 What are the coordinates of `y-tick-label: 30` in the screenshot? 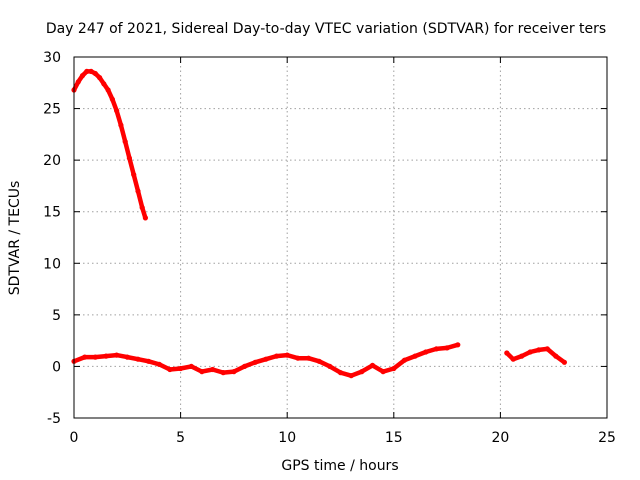 It's located at (52, 58).